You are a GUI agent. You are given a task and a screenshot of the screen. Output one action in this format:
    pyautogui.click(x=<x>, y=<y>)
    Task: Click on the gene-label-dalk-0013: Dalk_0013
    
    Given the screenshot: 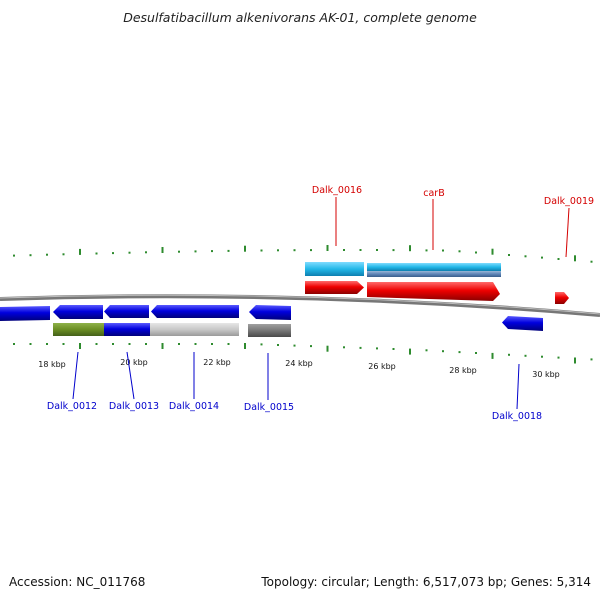 What is the action you would take?
    pyautogui.click(x=134, y=406)
    